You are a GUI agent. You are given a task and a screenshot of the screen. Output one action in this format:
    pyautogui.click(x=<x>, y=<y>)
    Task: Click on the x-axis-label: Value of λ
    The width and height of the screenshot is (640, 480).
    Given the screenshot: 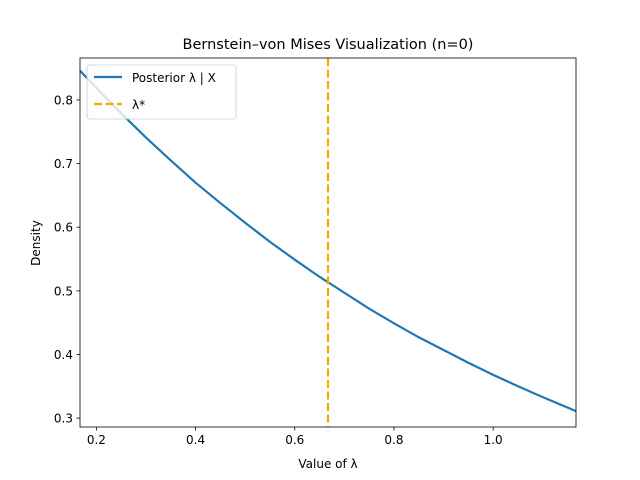 What is the action you would take?
    pyautogui.click(x=327, y=464)
    